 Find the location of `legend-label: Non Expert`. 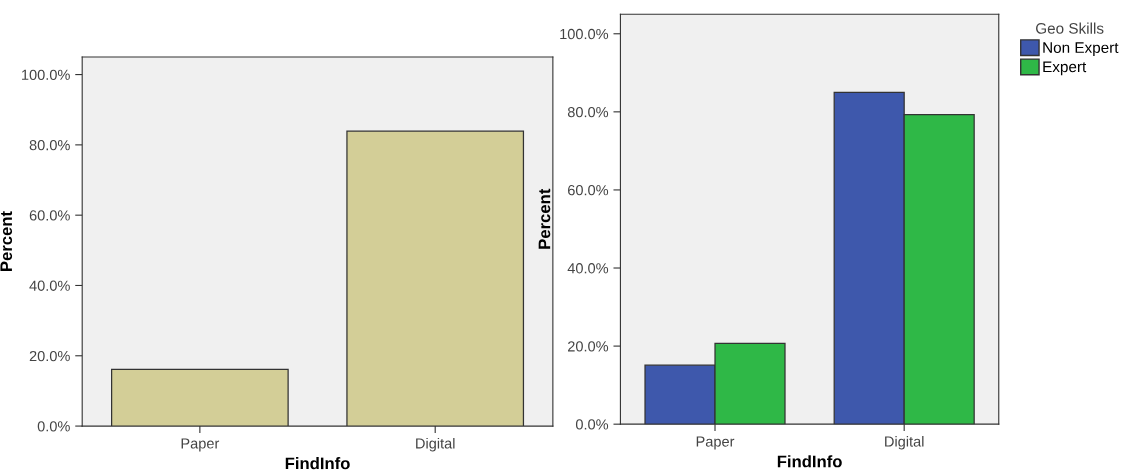

legend-label: Non Expert is located at coordinates (1081, 49).